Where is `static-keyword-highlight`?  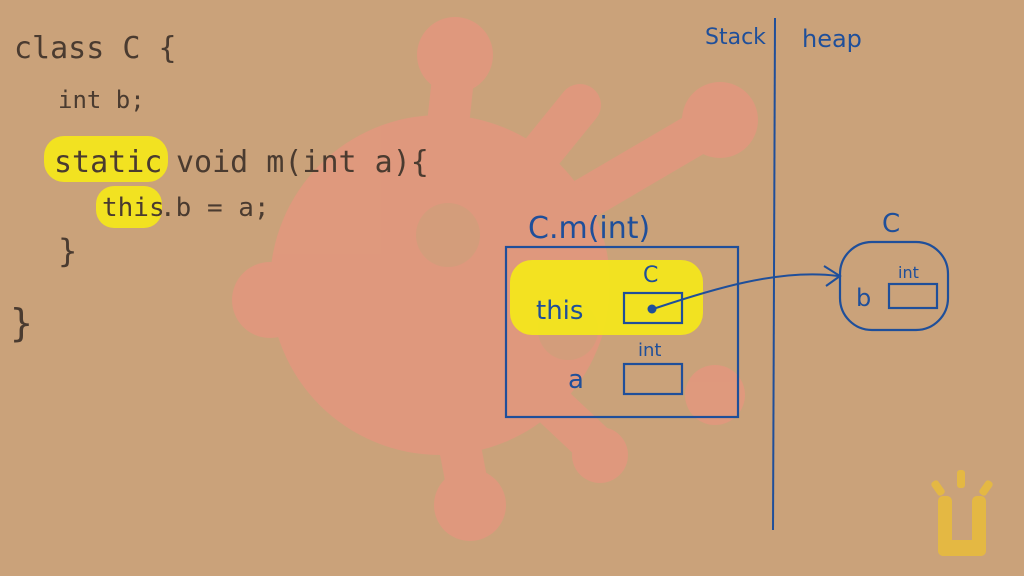
static-keyword-highlight is located at coordinates (106, 159).